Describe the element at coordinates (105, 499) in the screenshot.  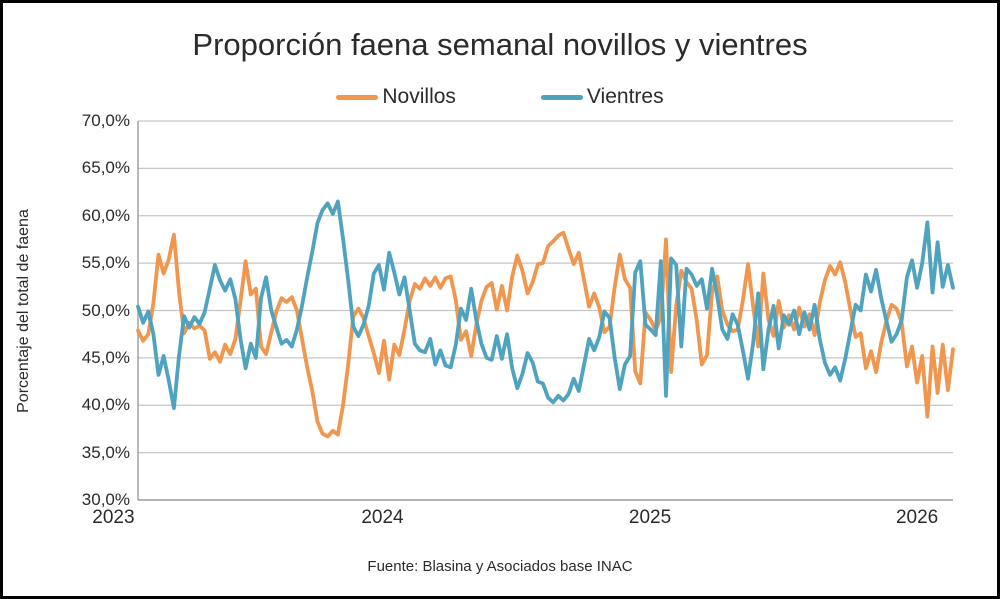
I see `y-tick-label-30: 30,0%` at that location.